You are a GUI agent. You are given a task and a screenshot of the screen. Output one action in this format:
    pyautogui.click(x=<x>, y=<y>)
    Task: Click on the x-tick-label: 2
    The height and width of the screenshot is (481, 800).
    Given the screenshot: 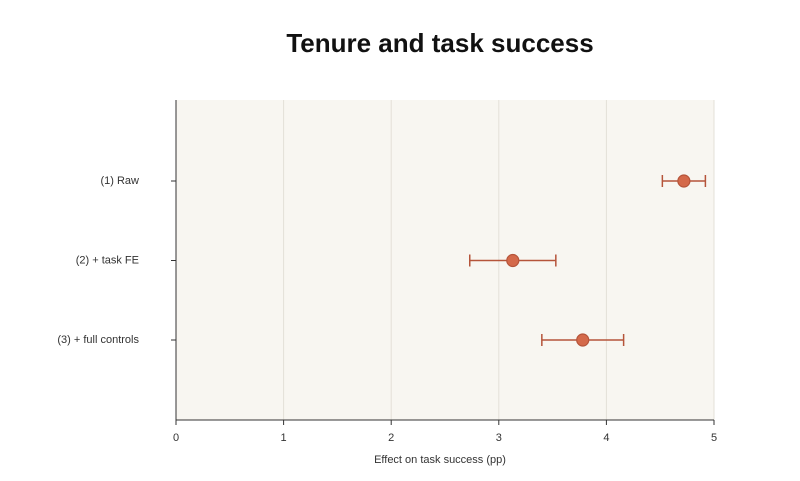 What is the action you would take?
    pyautogui.click(x=391, y=438)
    